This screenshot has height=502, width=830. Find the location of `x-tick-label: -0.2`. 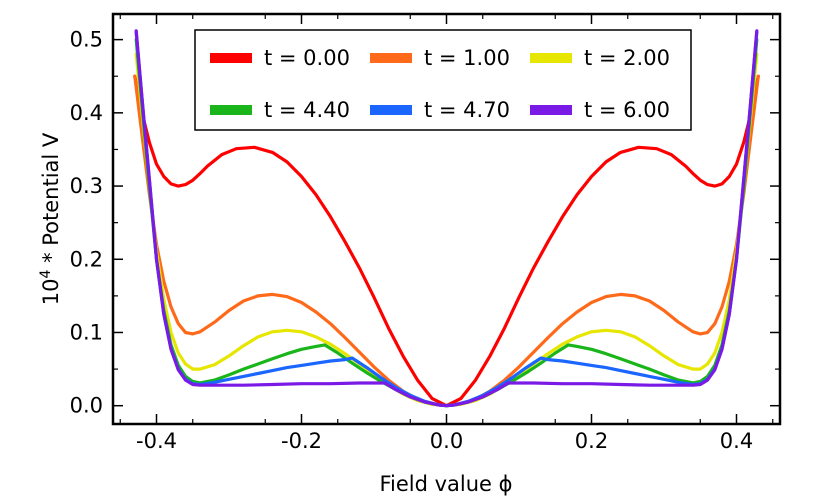

x-tick-label: -0.2 is located at coordinates (301, 441).